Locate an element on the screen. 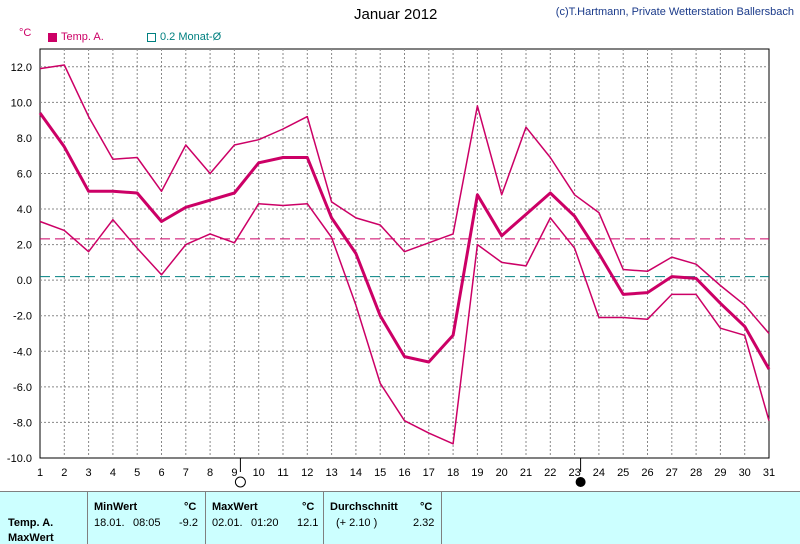 Image resolution: width=800 pixels, height=544 pixels. y-tick-label: -10.0 is located at coordinates (19, 459).